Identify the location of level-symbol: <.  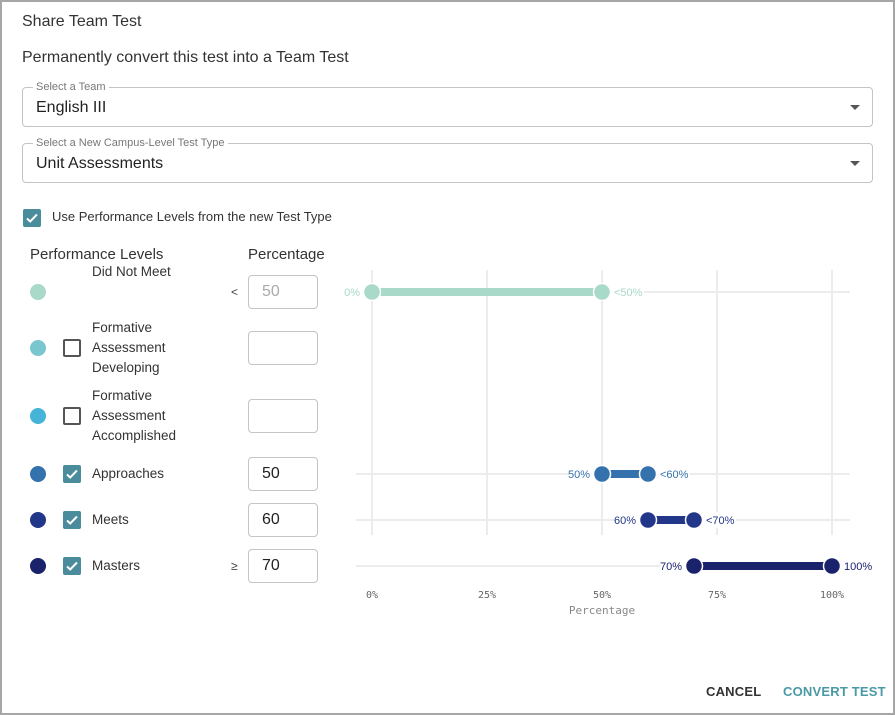
(235, 292).